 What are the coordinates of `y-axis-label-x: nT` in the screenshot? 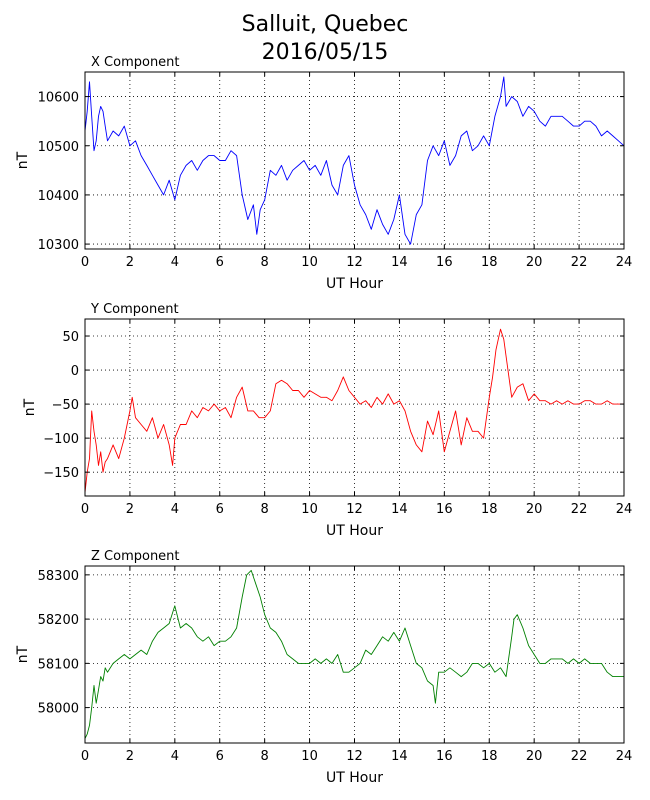 It's located at (23, 160).